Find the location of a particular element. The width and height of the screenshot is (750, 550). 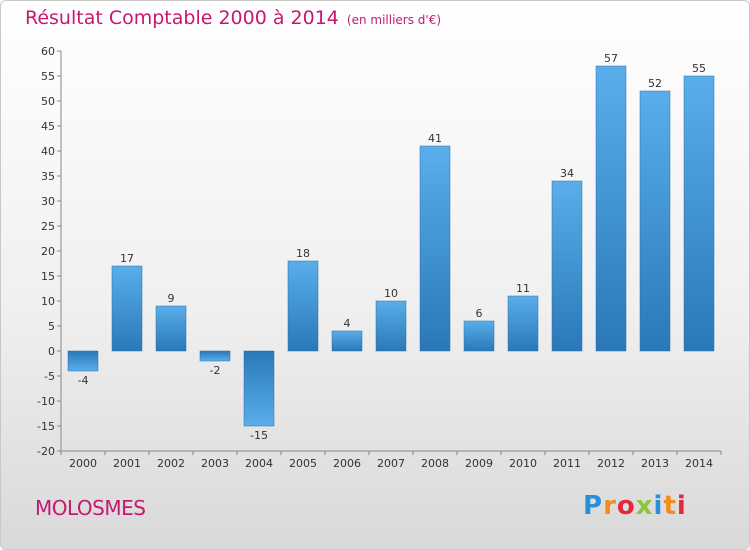

y-tick-label: 25 is located at coordinates (48, 226).